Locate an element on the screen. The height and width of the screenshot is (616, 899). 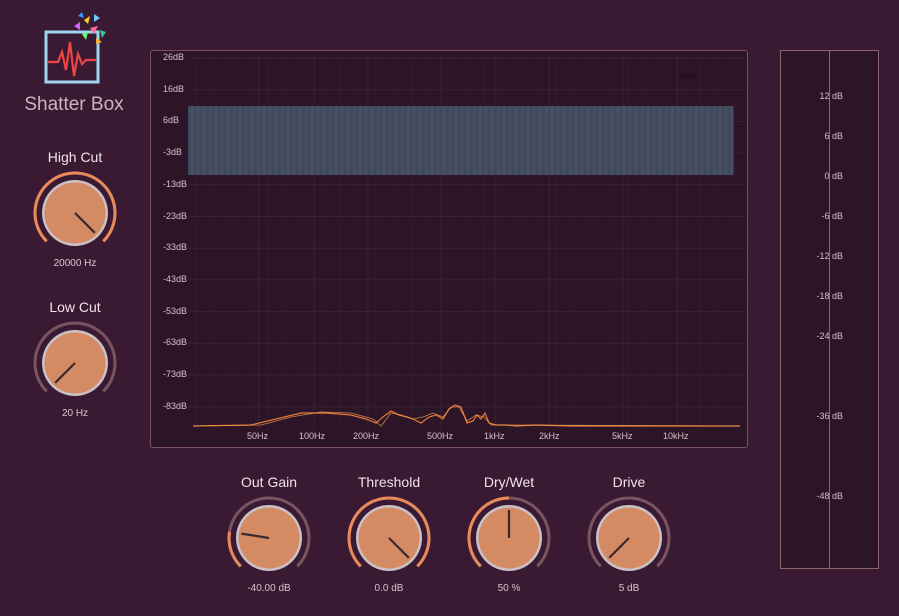
threshold-knob is located at coordinates (389, 538).